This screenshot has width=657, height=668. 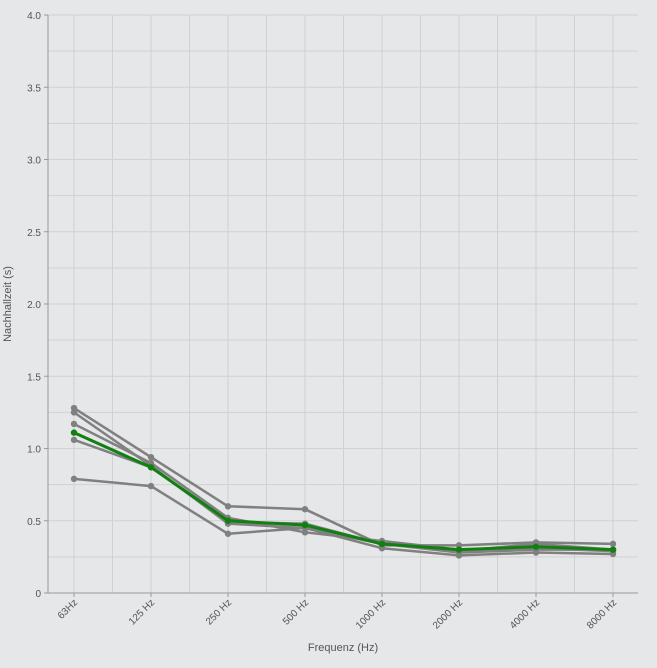 What do you see at coordinates (448, 614) in the screenshot?
I see `x-tick-label: 2000 Hz` at bounding box center [448, 614].